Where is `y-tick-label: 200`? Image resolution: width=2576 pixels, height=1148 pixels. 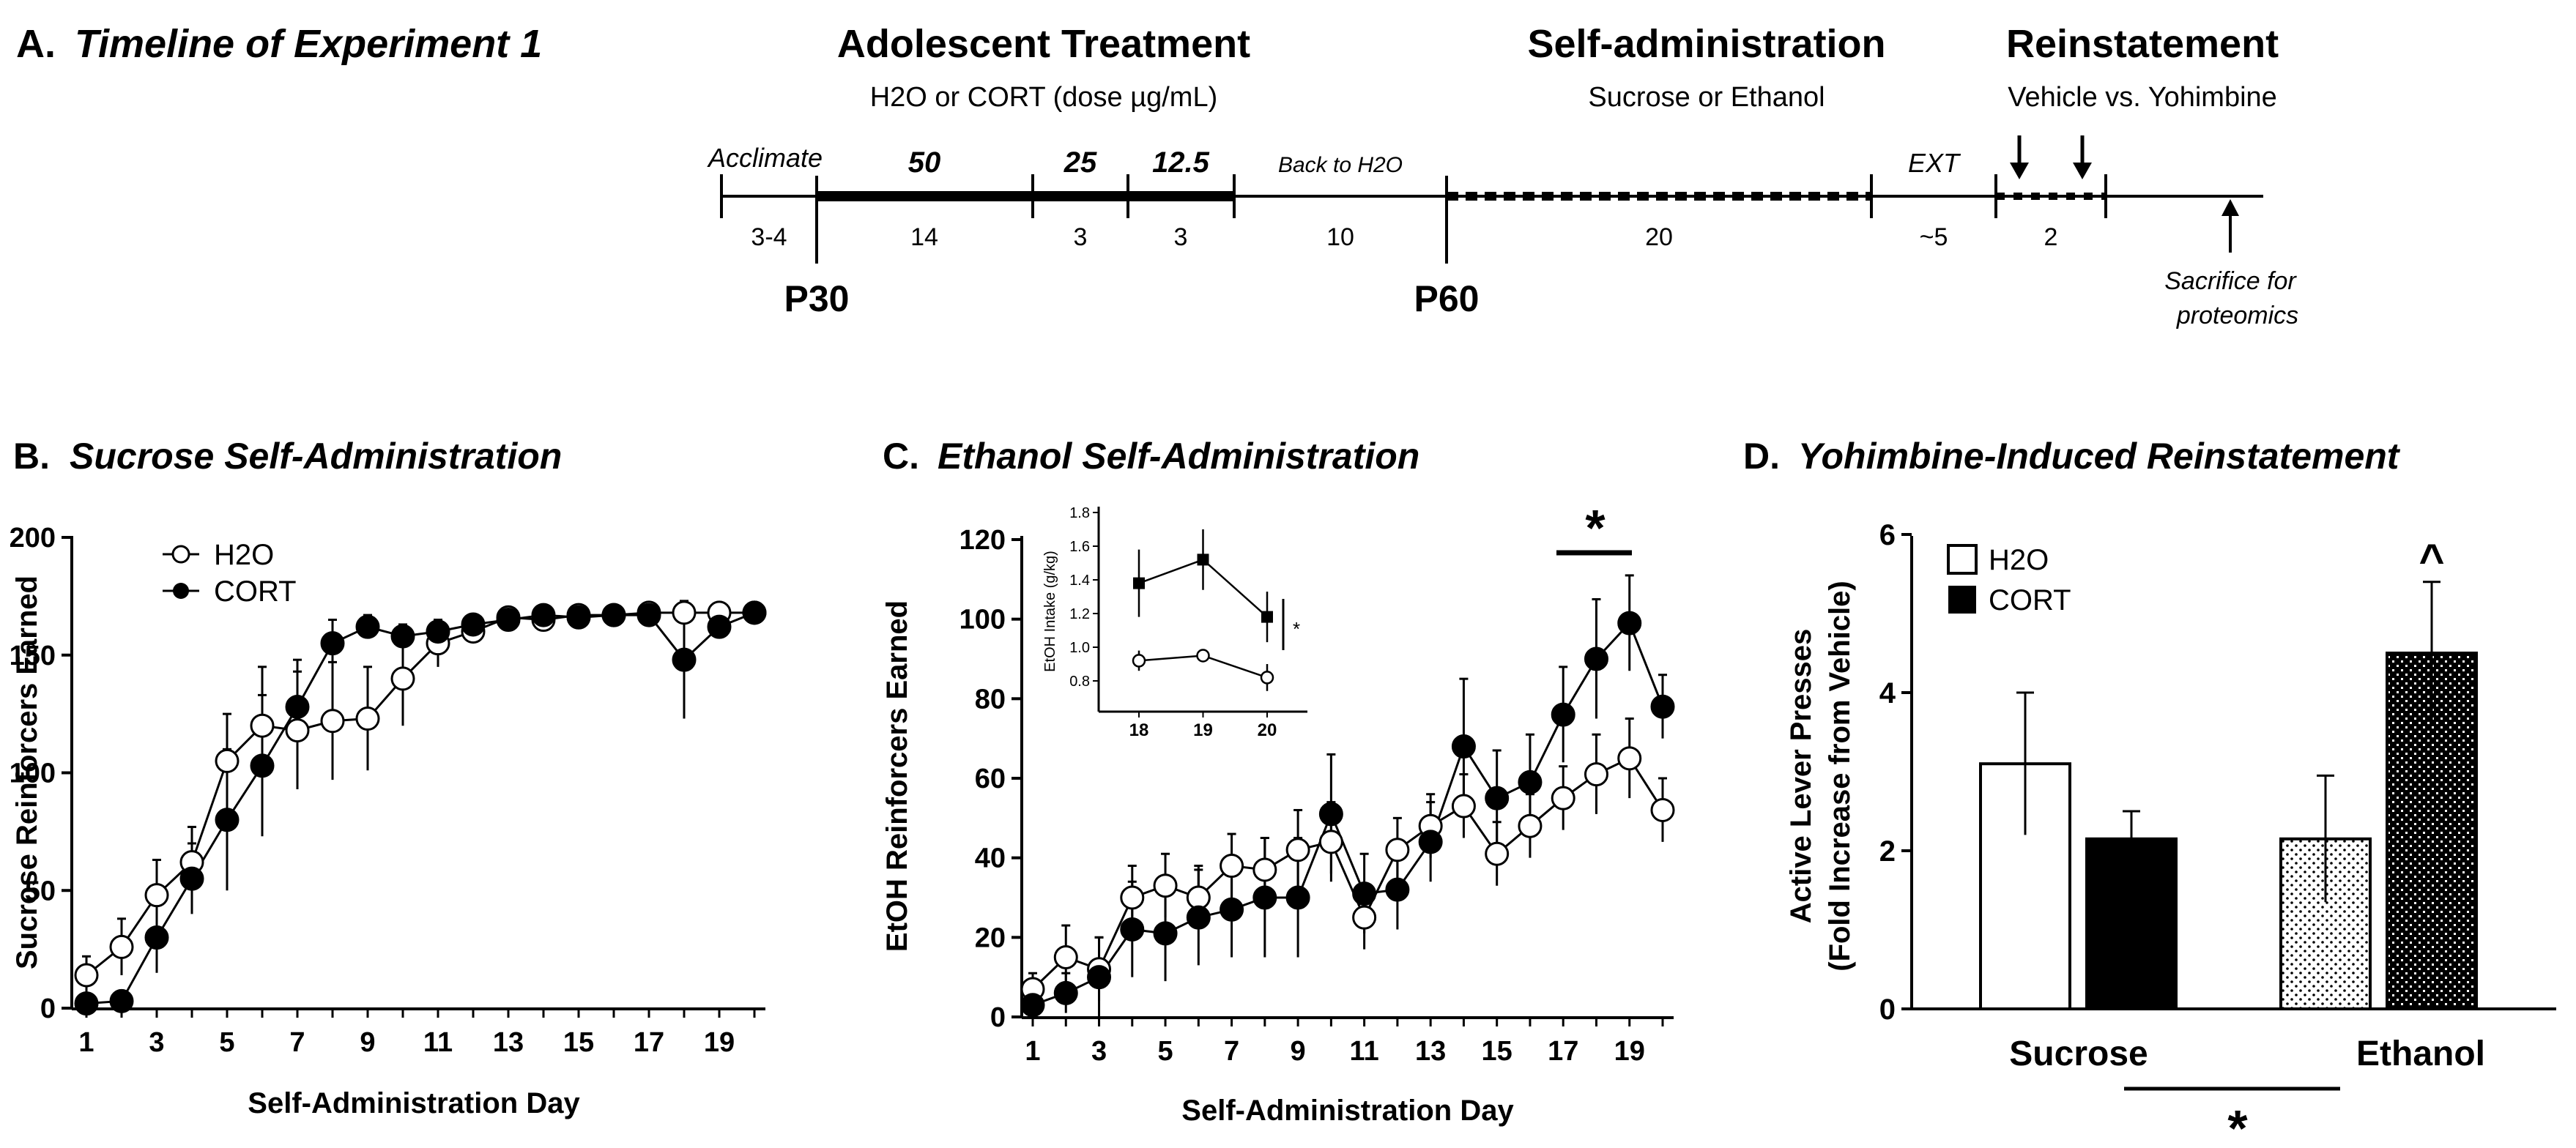 y-tick-label: 200 is located at coordinates (33, 538).